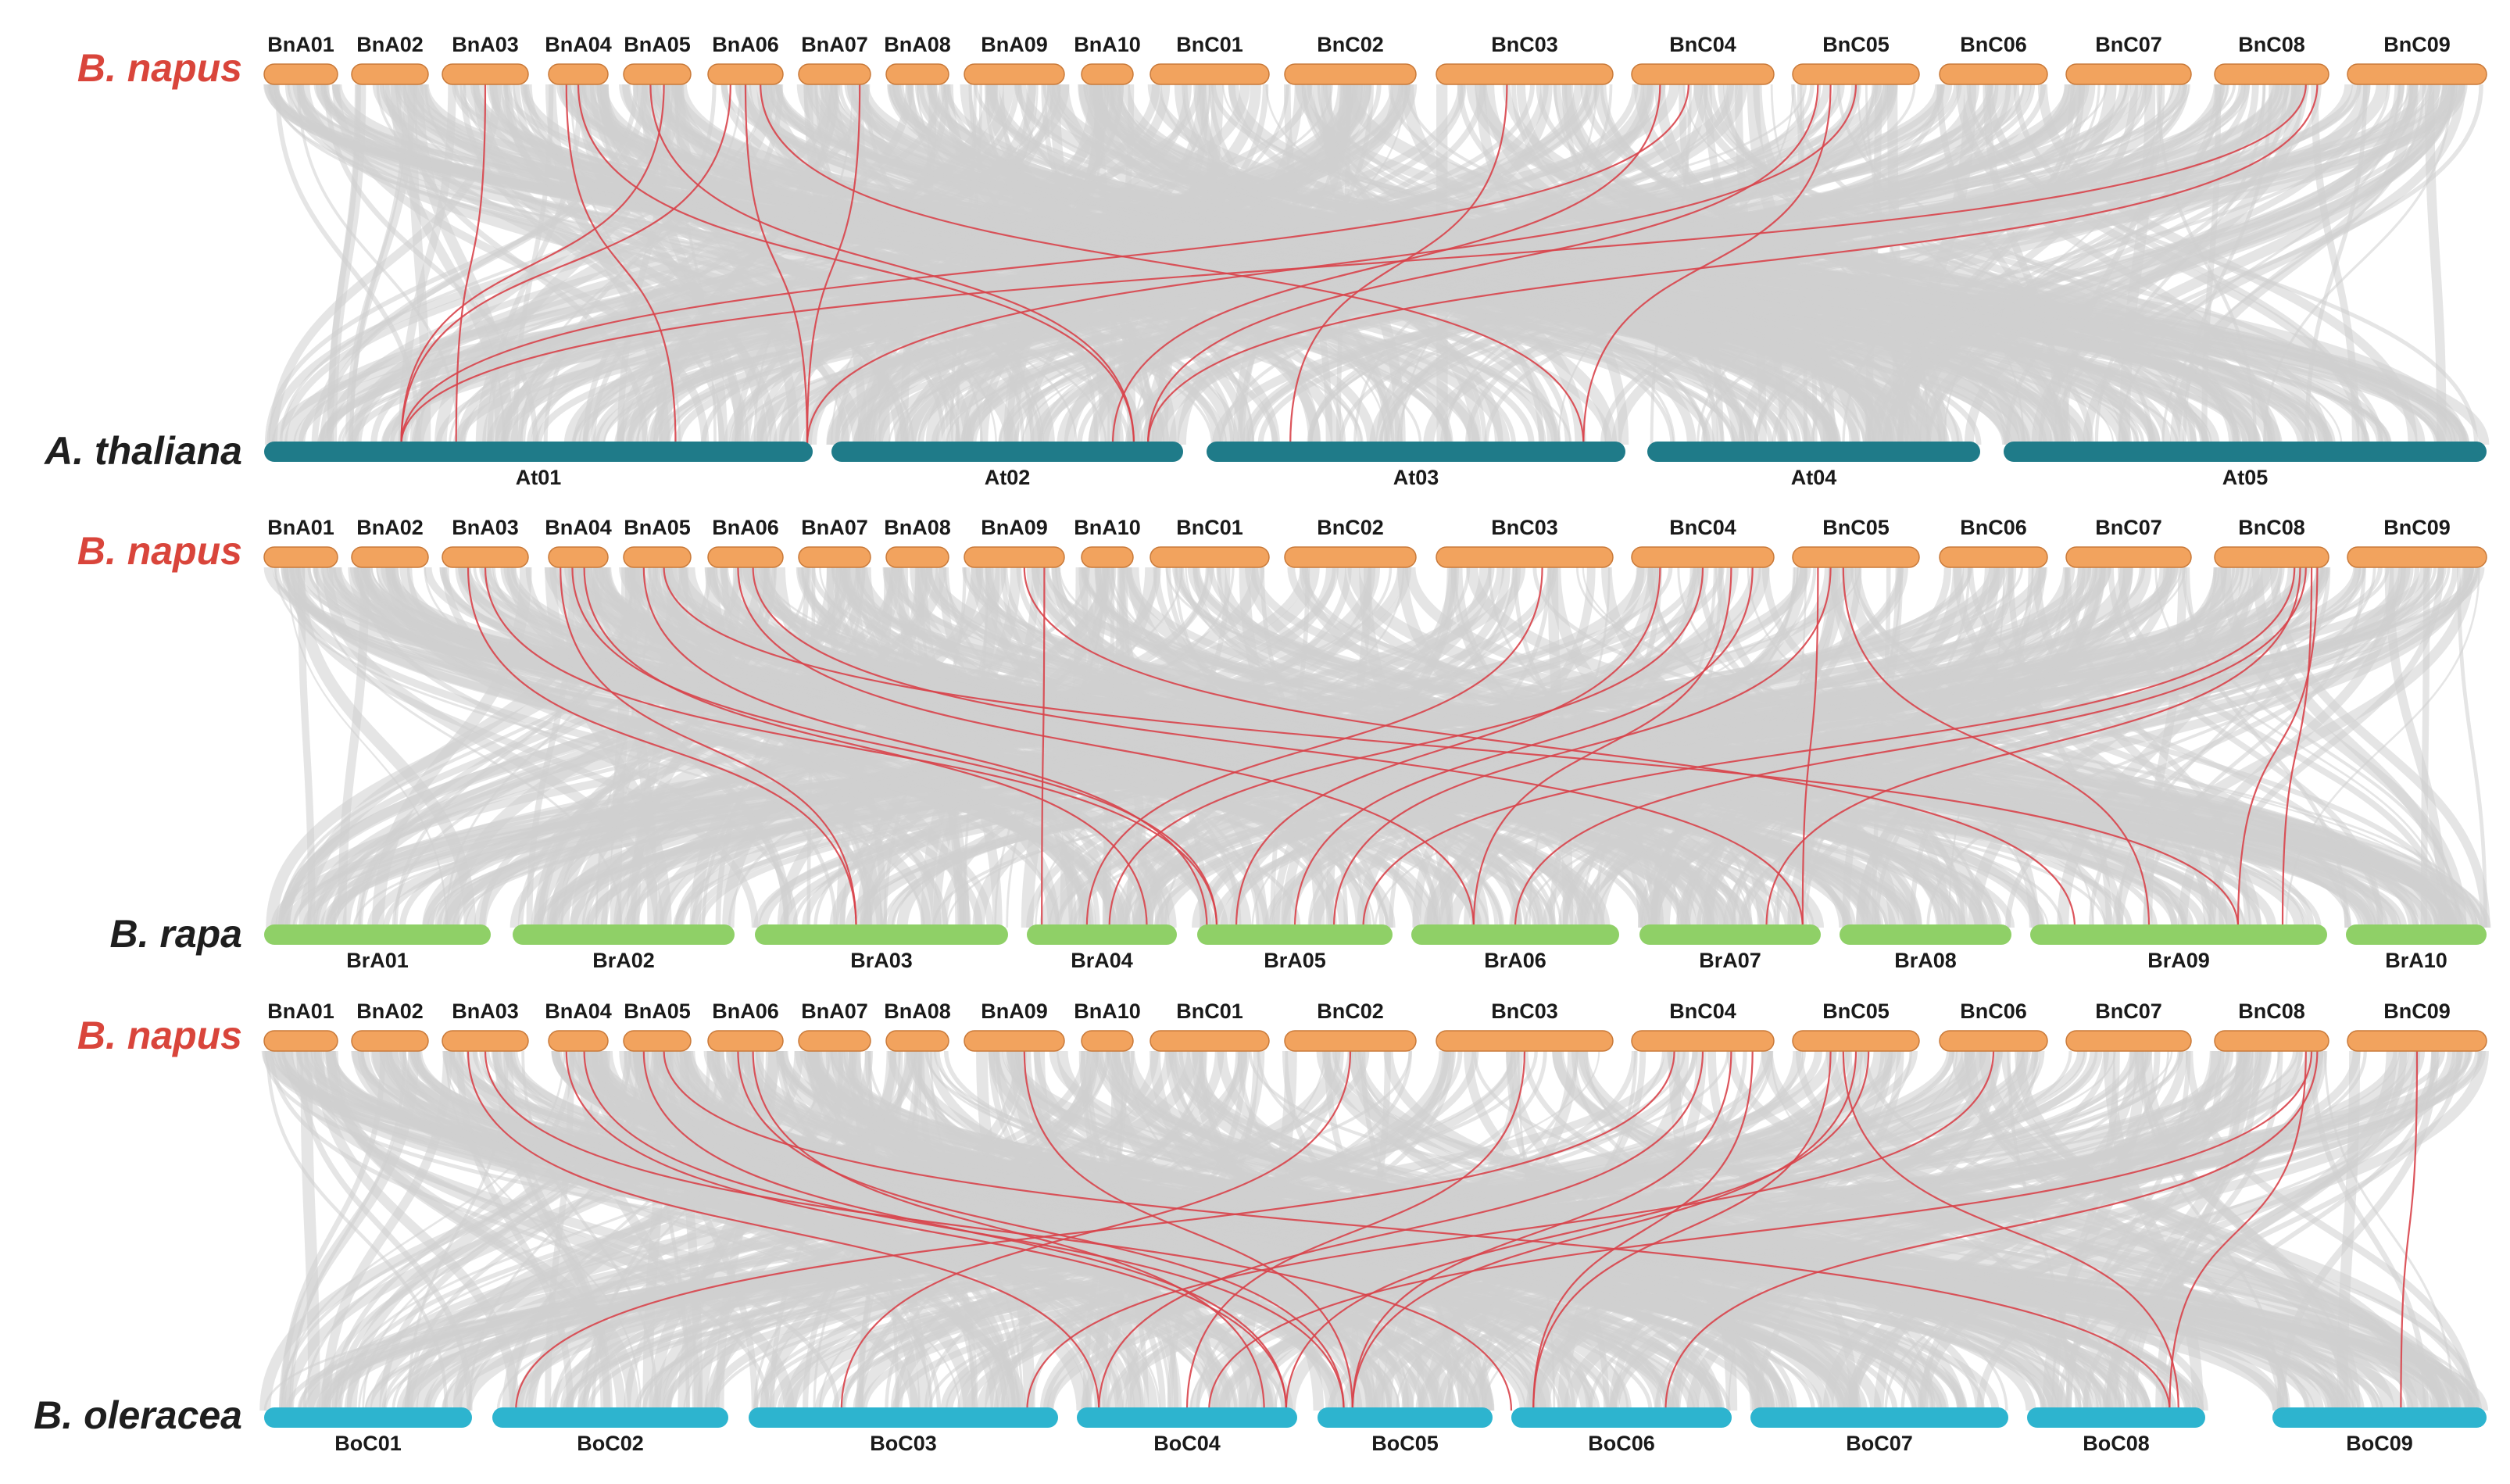  I want to click on chromosome-label: BrA10, so click(2416, 960).